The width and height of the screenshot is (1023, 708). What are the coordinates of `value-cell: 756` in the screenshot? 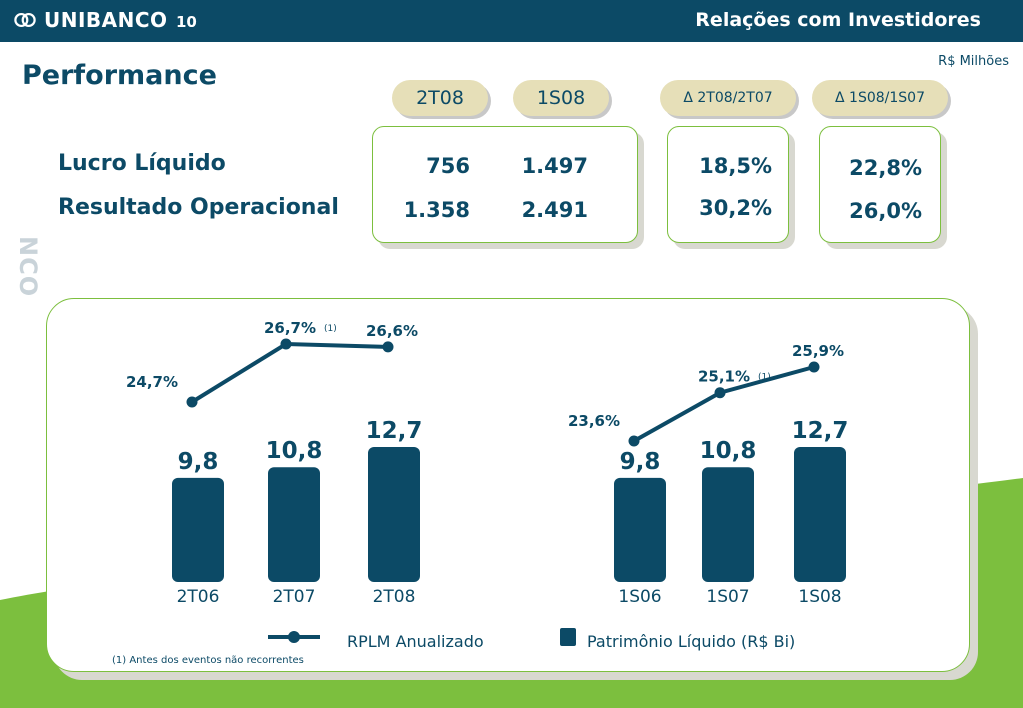 It's located at (448, 166).